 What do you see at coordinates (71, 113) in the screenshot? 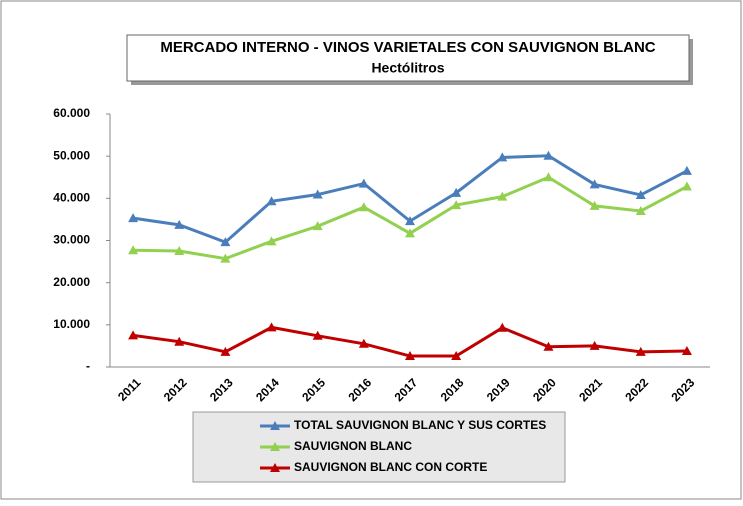
I see `y-tick-label: 60.000` at bounding box center [71, 113].